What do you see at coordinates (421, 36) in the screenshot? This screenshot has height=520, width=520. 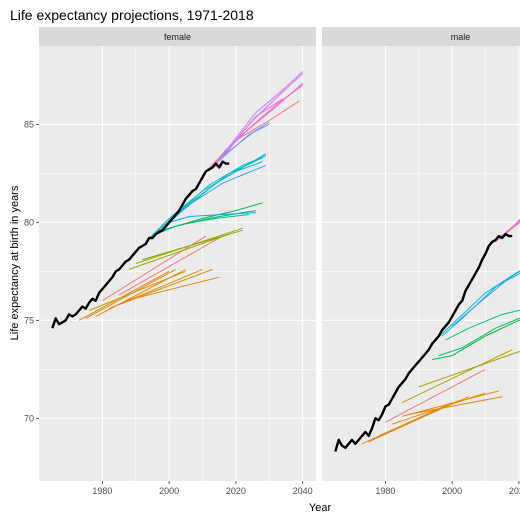 I see `facet-male-strip` at bounding box center [421, 36].